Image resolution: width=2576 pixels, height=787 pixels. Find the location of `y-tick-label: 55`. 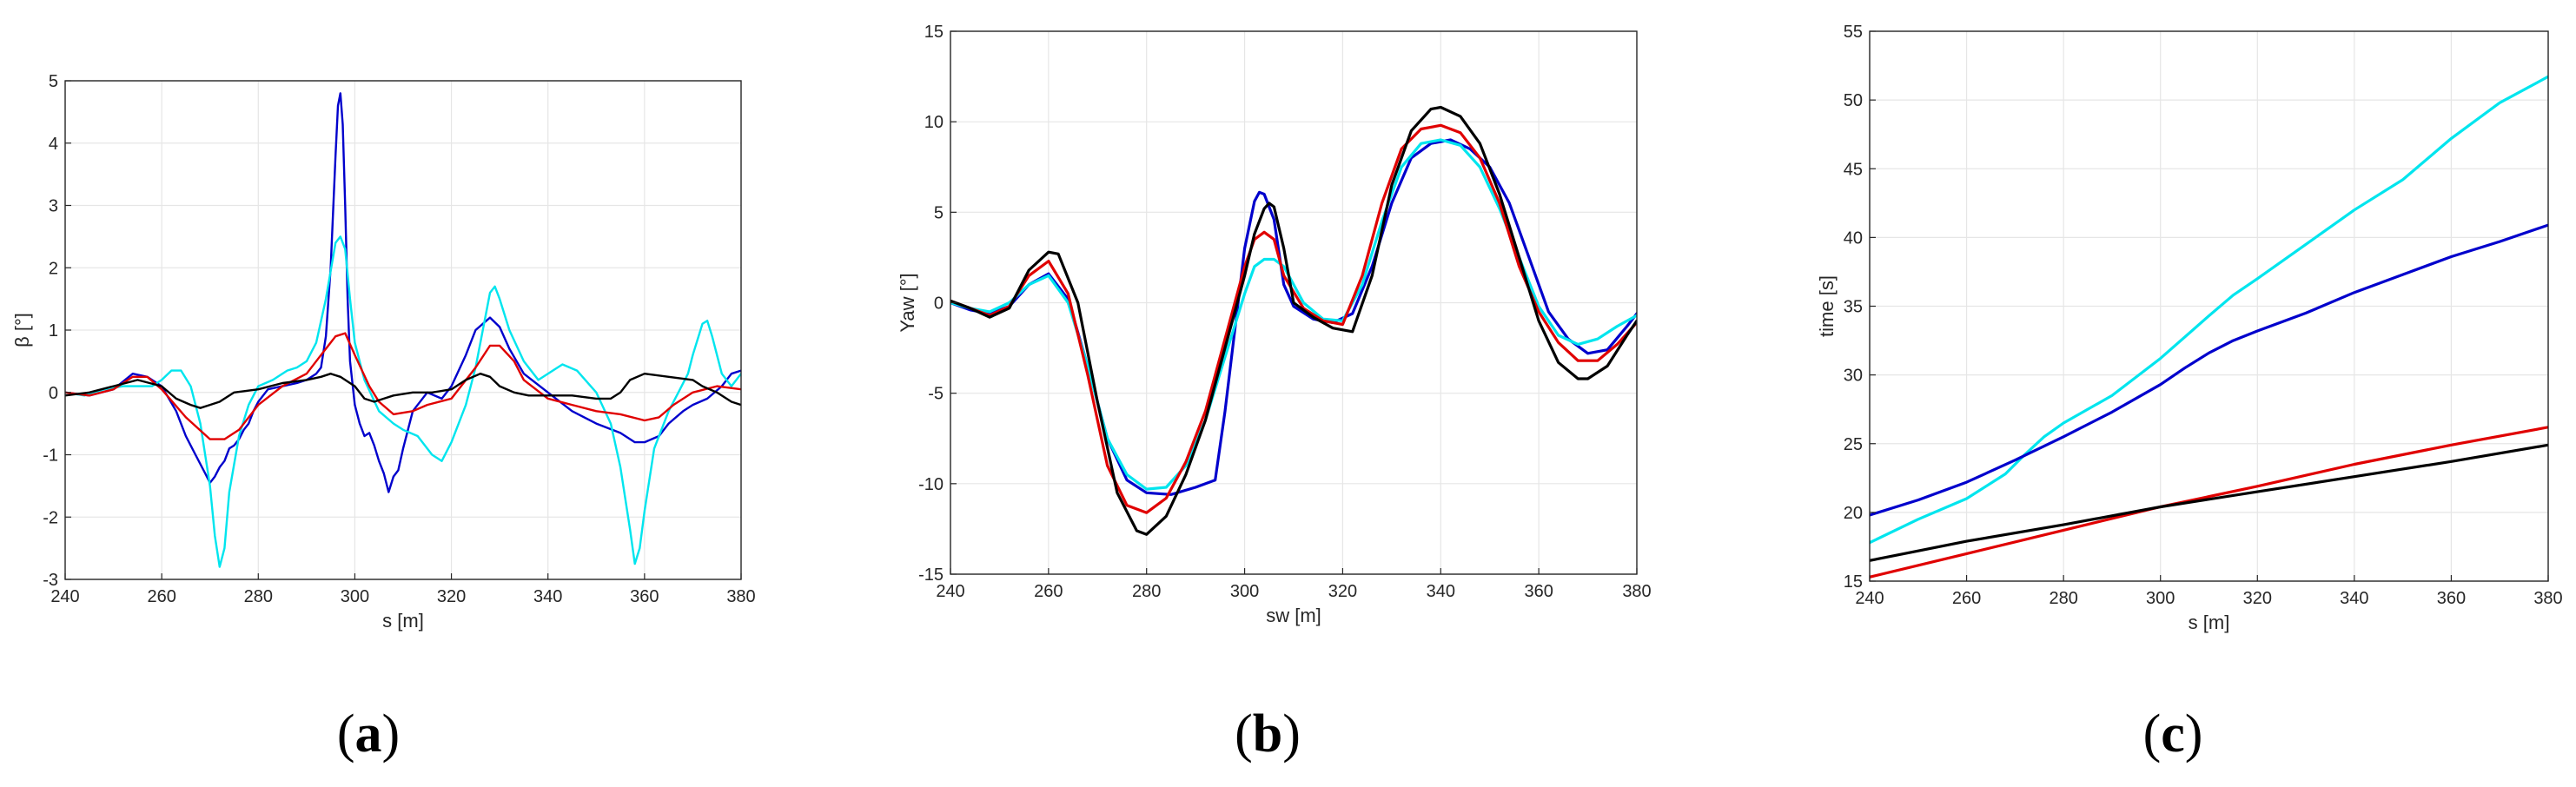

y-tick-label: 55 is located at coordinates (1853, 32).